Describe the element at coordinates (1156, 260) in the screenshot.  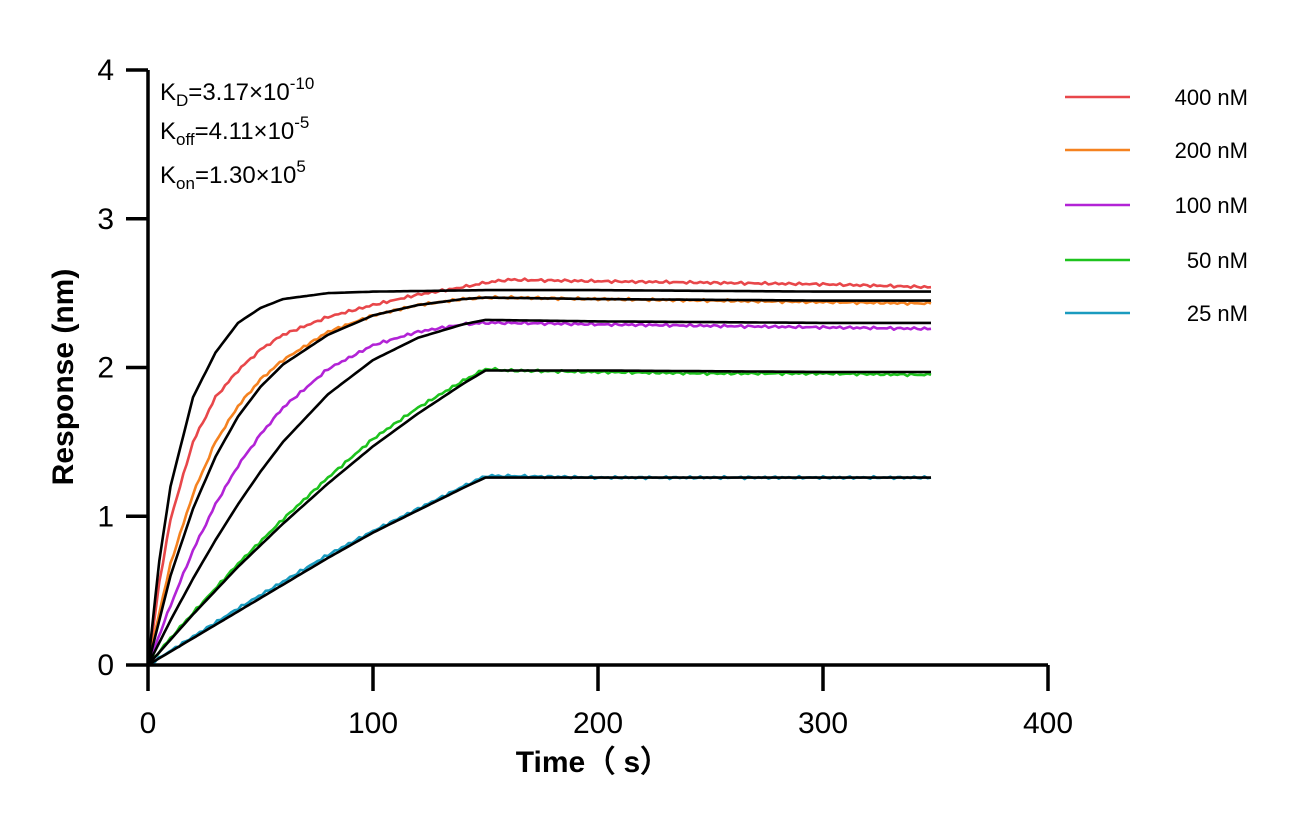
I see `legend-item: 50 nM` at that location.